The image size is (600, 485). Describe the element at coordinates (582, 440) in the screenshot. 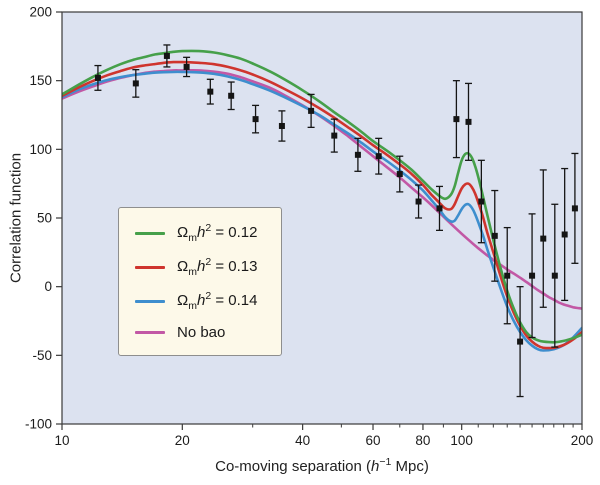

I see `x-tick-label: 200` at that location.